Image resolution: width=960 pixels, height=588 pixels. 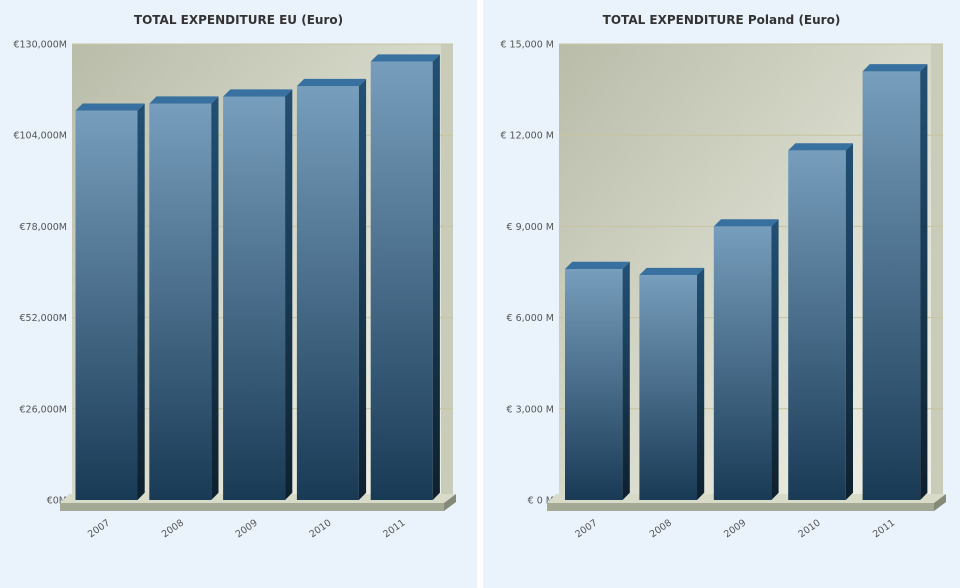 What do you see at coordinates (530, 318) in the screenshot?
I see `y-tick-label: € 6,000 M` at bounding box center [530, 318].